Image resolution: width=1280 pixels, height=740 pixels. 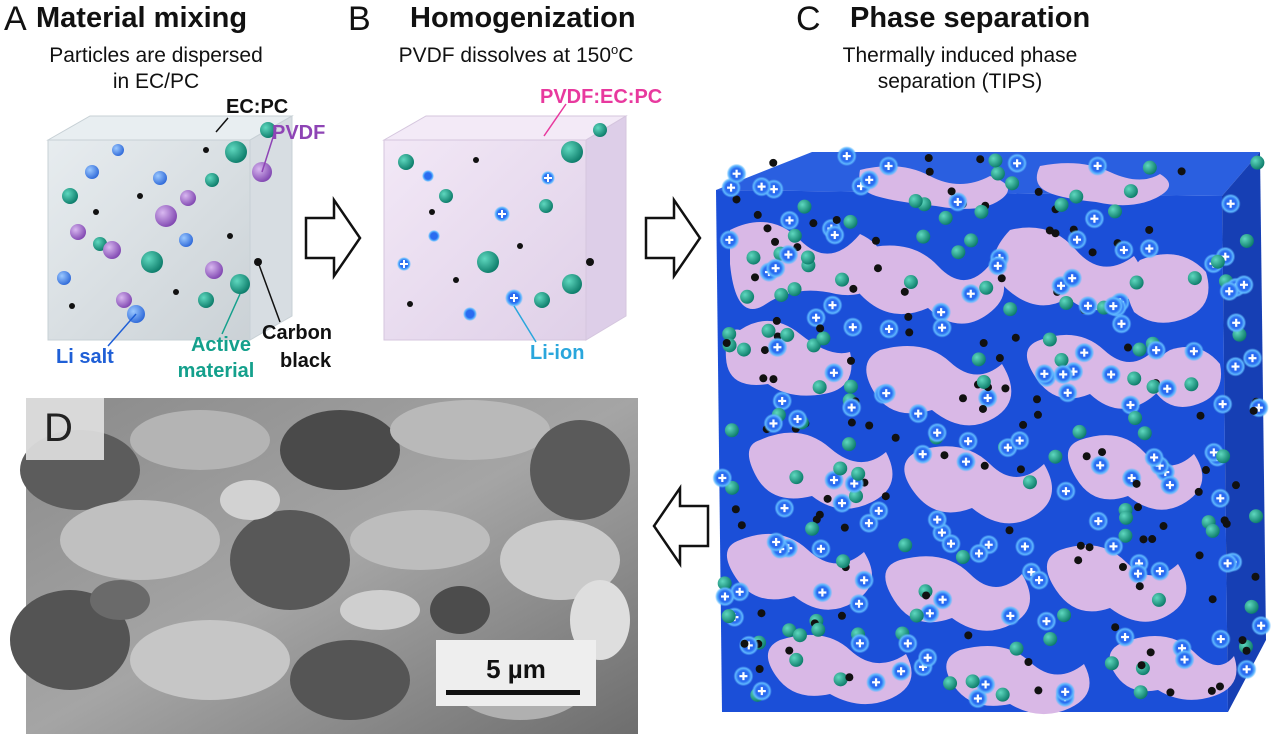 What do you see at coordinates (555, 120) in the screenshot?
I see `pvdf-ecpc-leader-line` at bounding box center [555, 120].